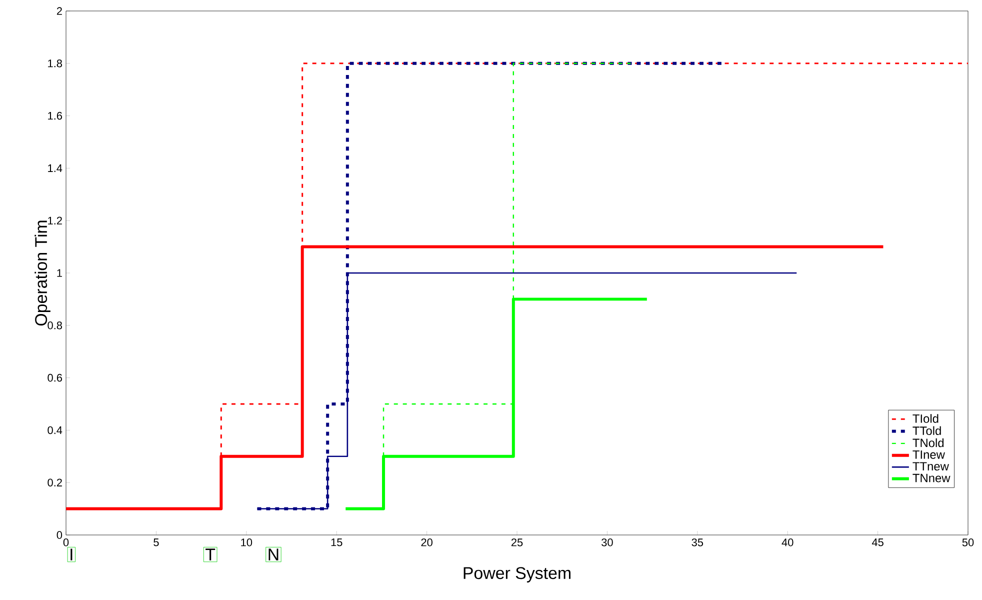  What do you see at coordinates (928, 443) in the screenshot?
I see `legend-label: TNold` at bounding box center [928, 443].